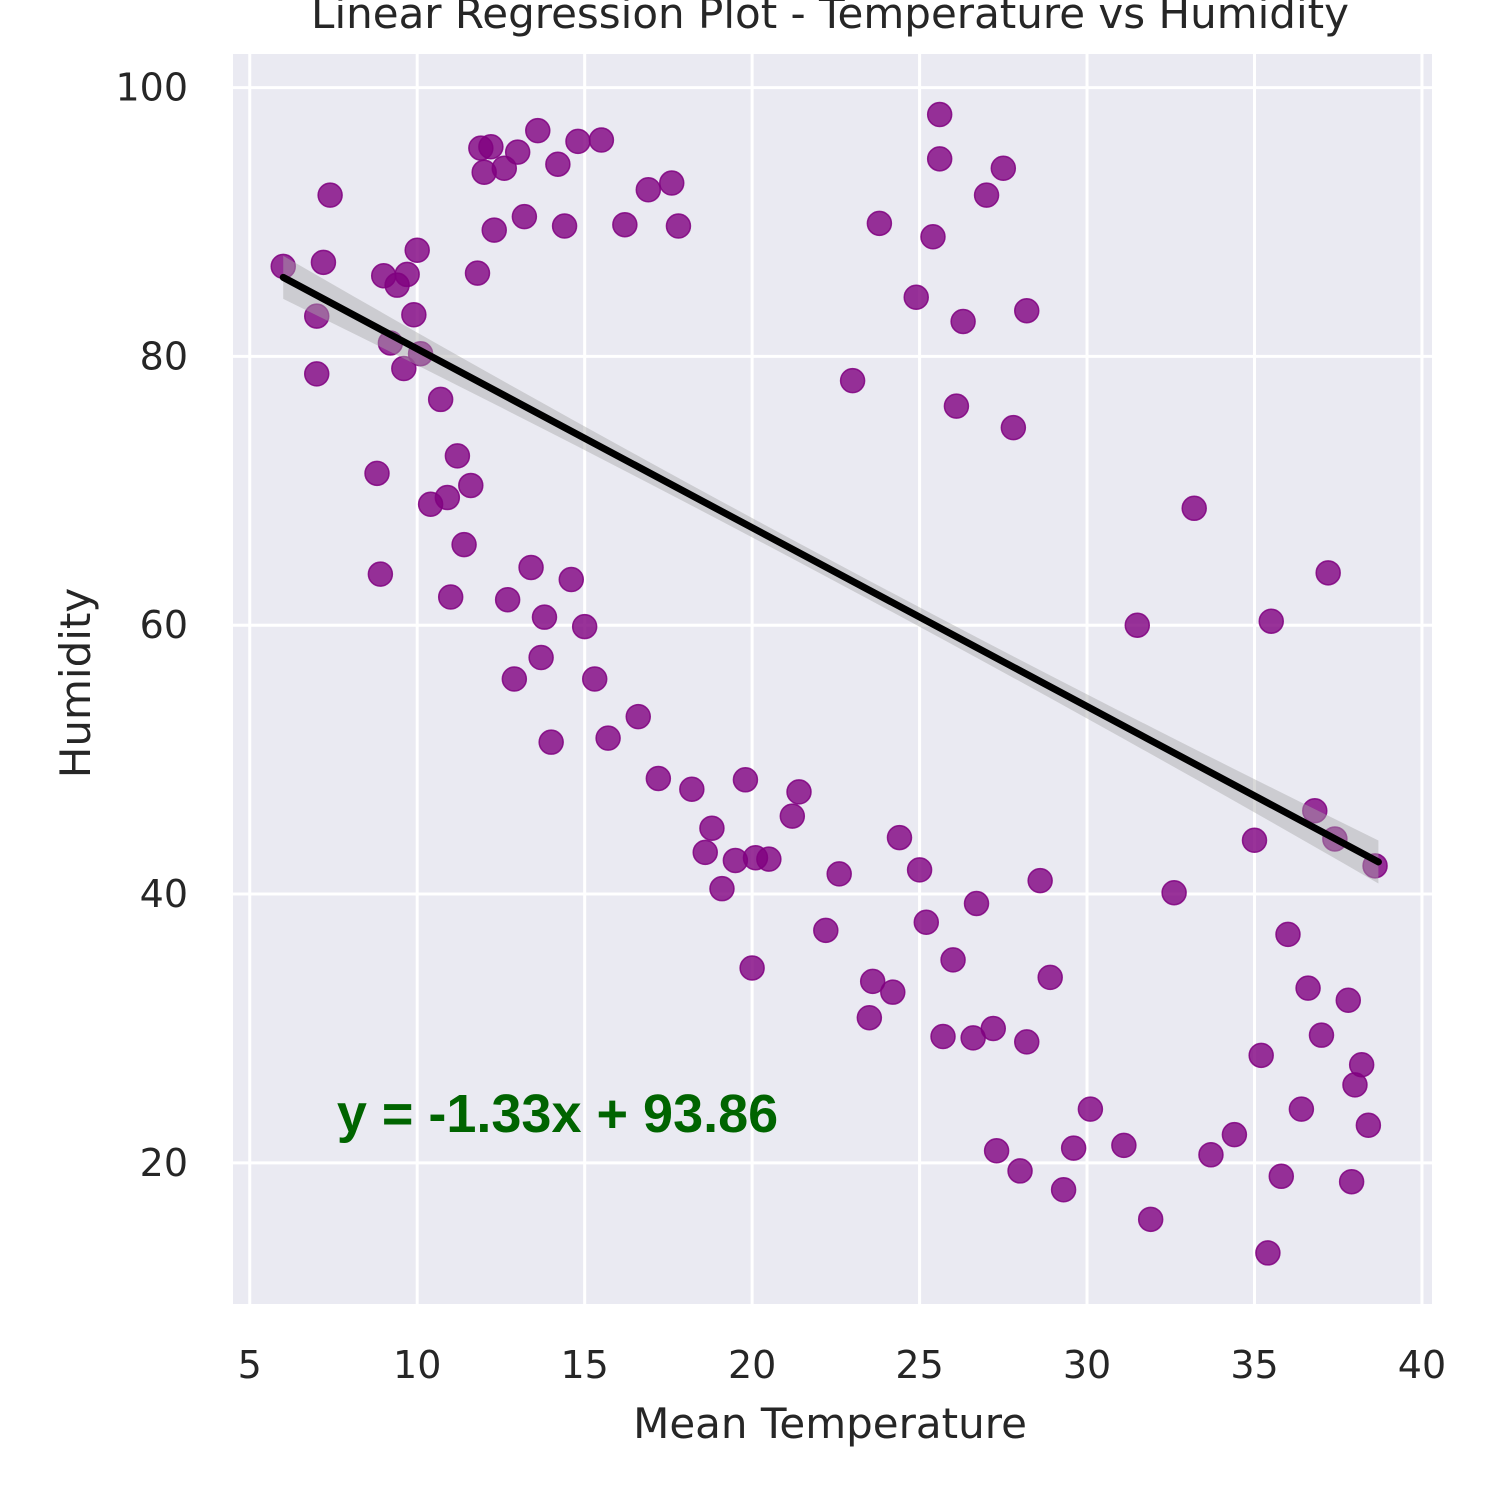 This screenshot has height=1500, width=1500. I want to click on x-tick-label: 30, so click(1087, 1365).